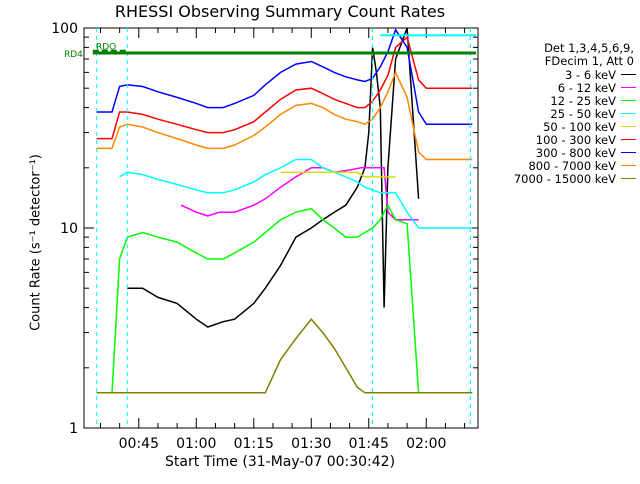 The width and height of the screenshot is (640, 484). What do you see at coordinates (311, 444) in the screenshot?
I see `x-tick-label: 01:30` at bounding box center [311, 444].